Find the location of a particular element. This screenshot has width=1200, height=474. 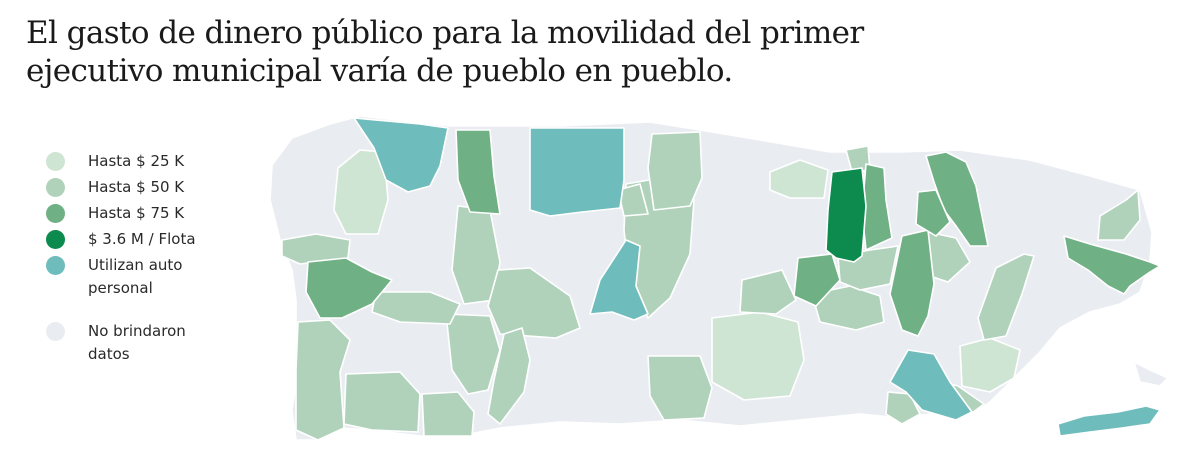

legend-item-hasta-50k: Hasta $ 50 K is located at coordinates (137, 187).